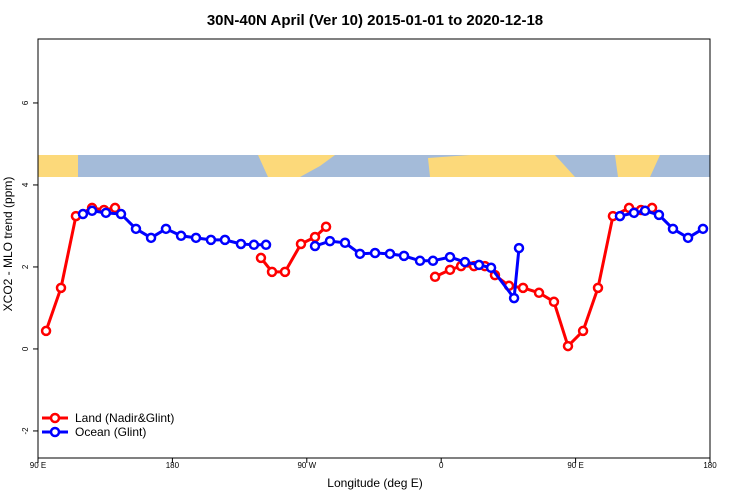  What do you see at coordinates (25, 266) in the screenshot?
I see `y-tick-label: 2` at bounding box center [25, 266].